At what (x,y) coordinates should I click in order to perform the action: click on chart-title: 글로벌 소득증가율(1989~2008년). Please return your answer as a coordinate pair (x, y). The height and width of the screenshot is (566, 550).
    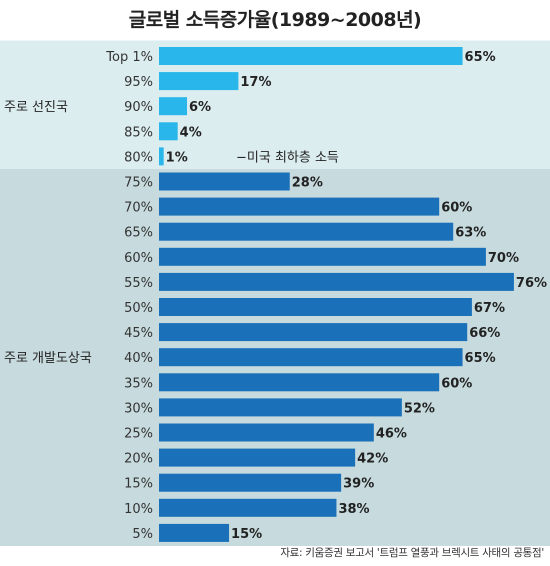
    Looking at the image, I should click on (275, 20).